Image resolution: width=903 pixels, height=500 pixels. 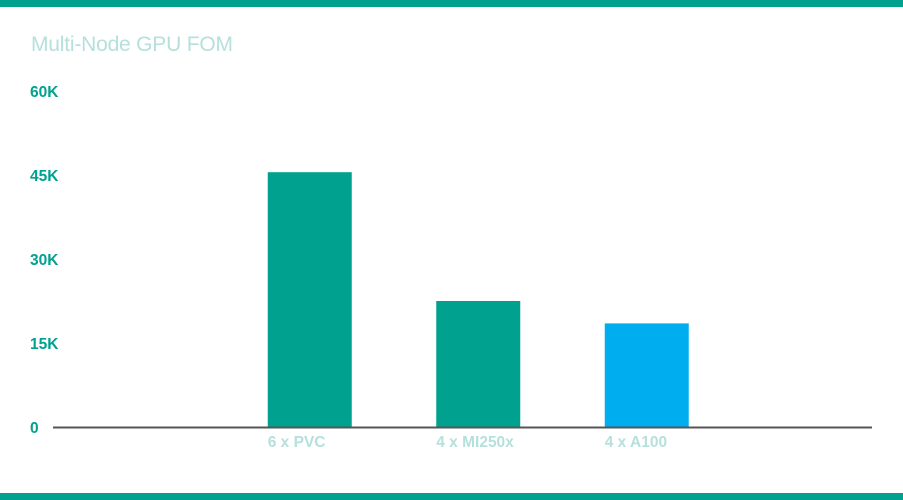 I want to click on x-tick-label: 4 x A100, so click(x=636, y=442).